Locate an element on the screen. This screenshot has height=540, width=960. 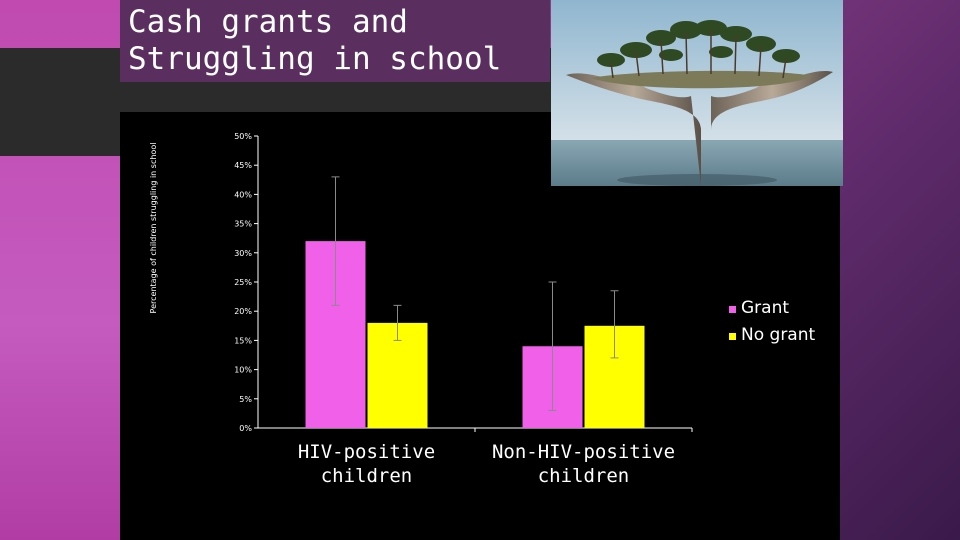
y-tick-label: 10% is located at coordinates (243, 370).